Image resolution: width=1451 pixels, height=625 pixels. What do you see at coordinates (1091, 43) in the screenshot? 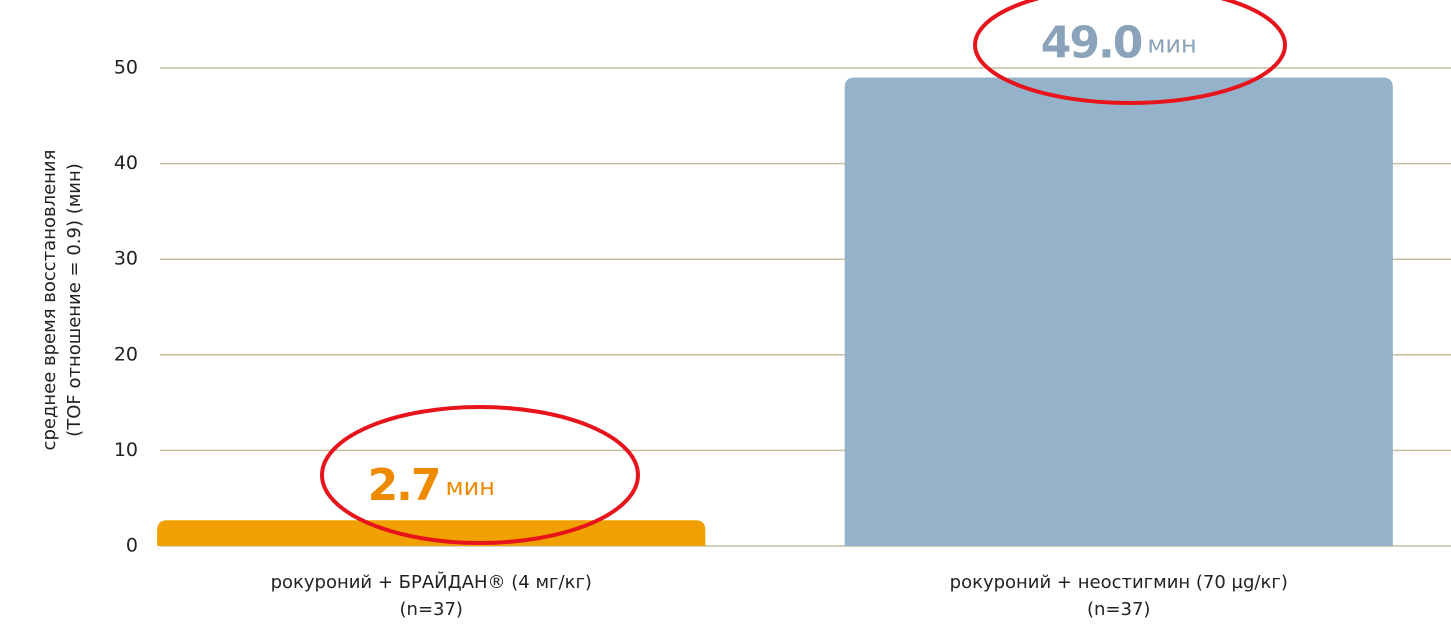
I see `value-number: 49.0` at bounding box center [1091, 43].